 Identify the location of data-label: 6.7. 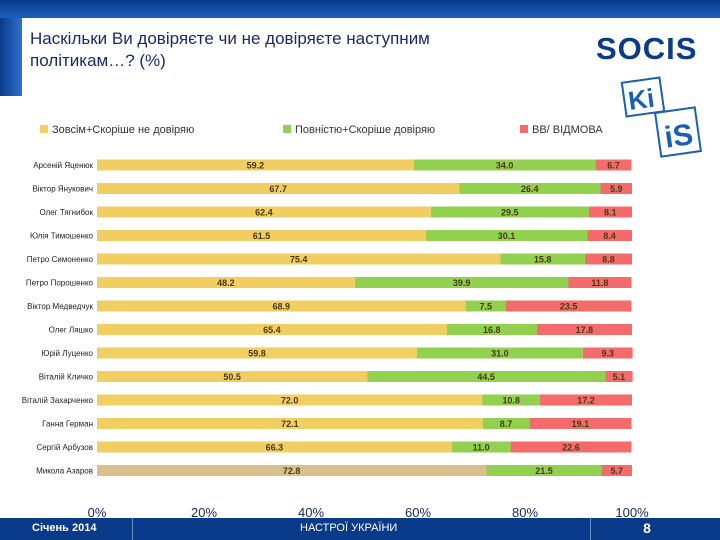
(613, 166).